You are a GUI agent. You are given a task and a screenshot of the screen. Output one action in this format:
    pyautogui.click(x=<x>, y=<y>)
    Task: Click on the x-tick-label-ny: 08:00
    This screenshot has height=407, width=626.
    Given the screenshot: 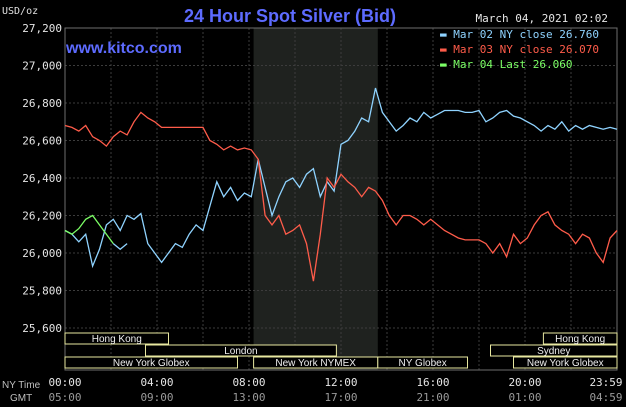 What is the action you would take?
    pyautogui.click(x=248, y=382)
    